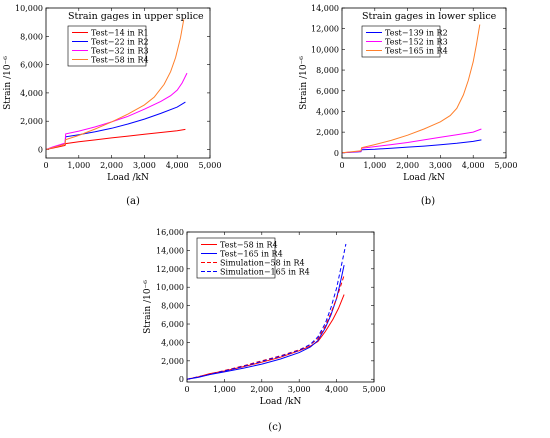  What do you see at coordinates (170, 232) in the screenshot?
I see `chart-3-ytick-label: 16,000` at bounding box center [170, 232].